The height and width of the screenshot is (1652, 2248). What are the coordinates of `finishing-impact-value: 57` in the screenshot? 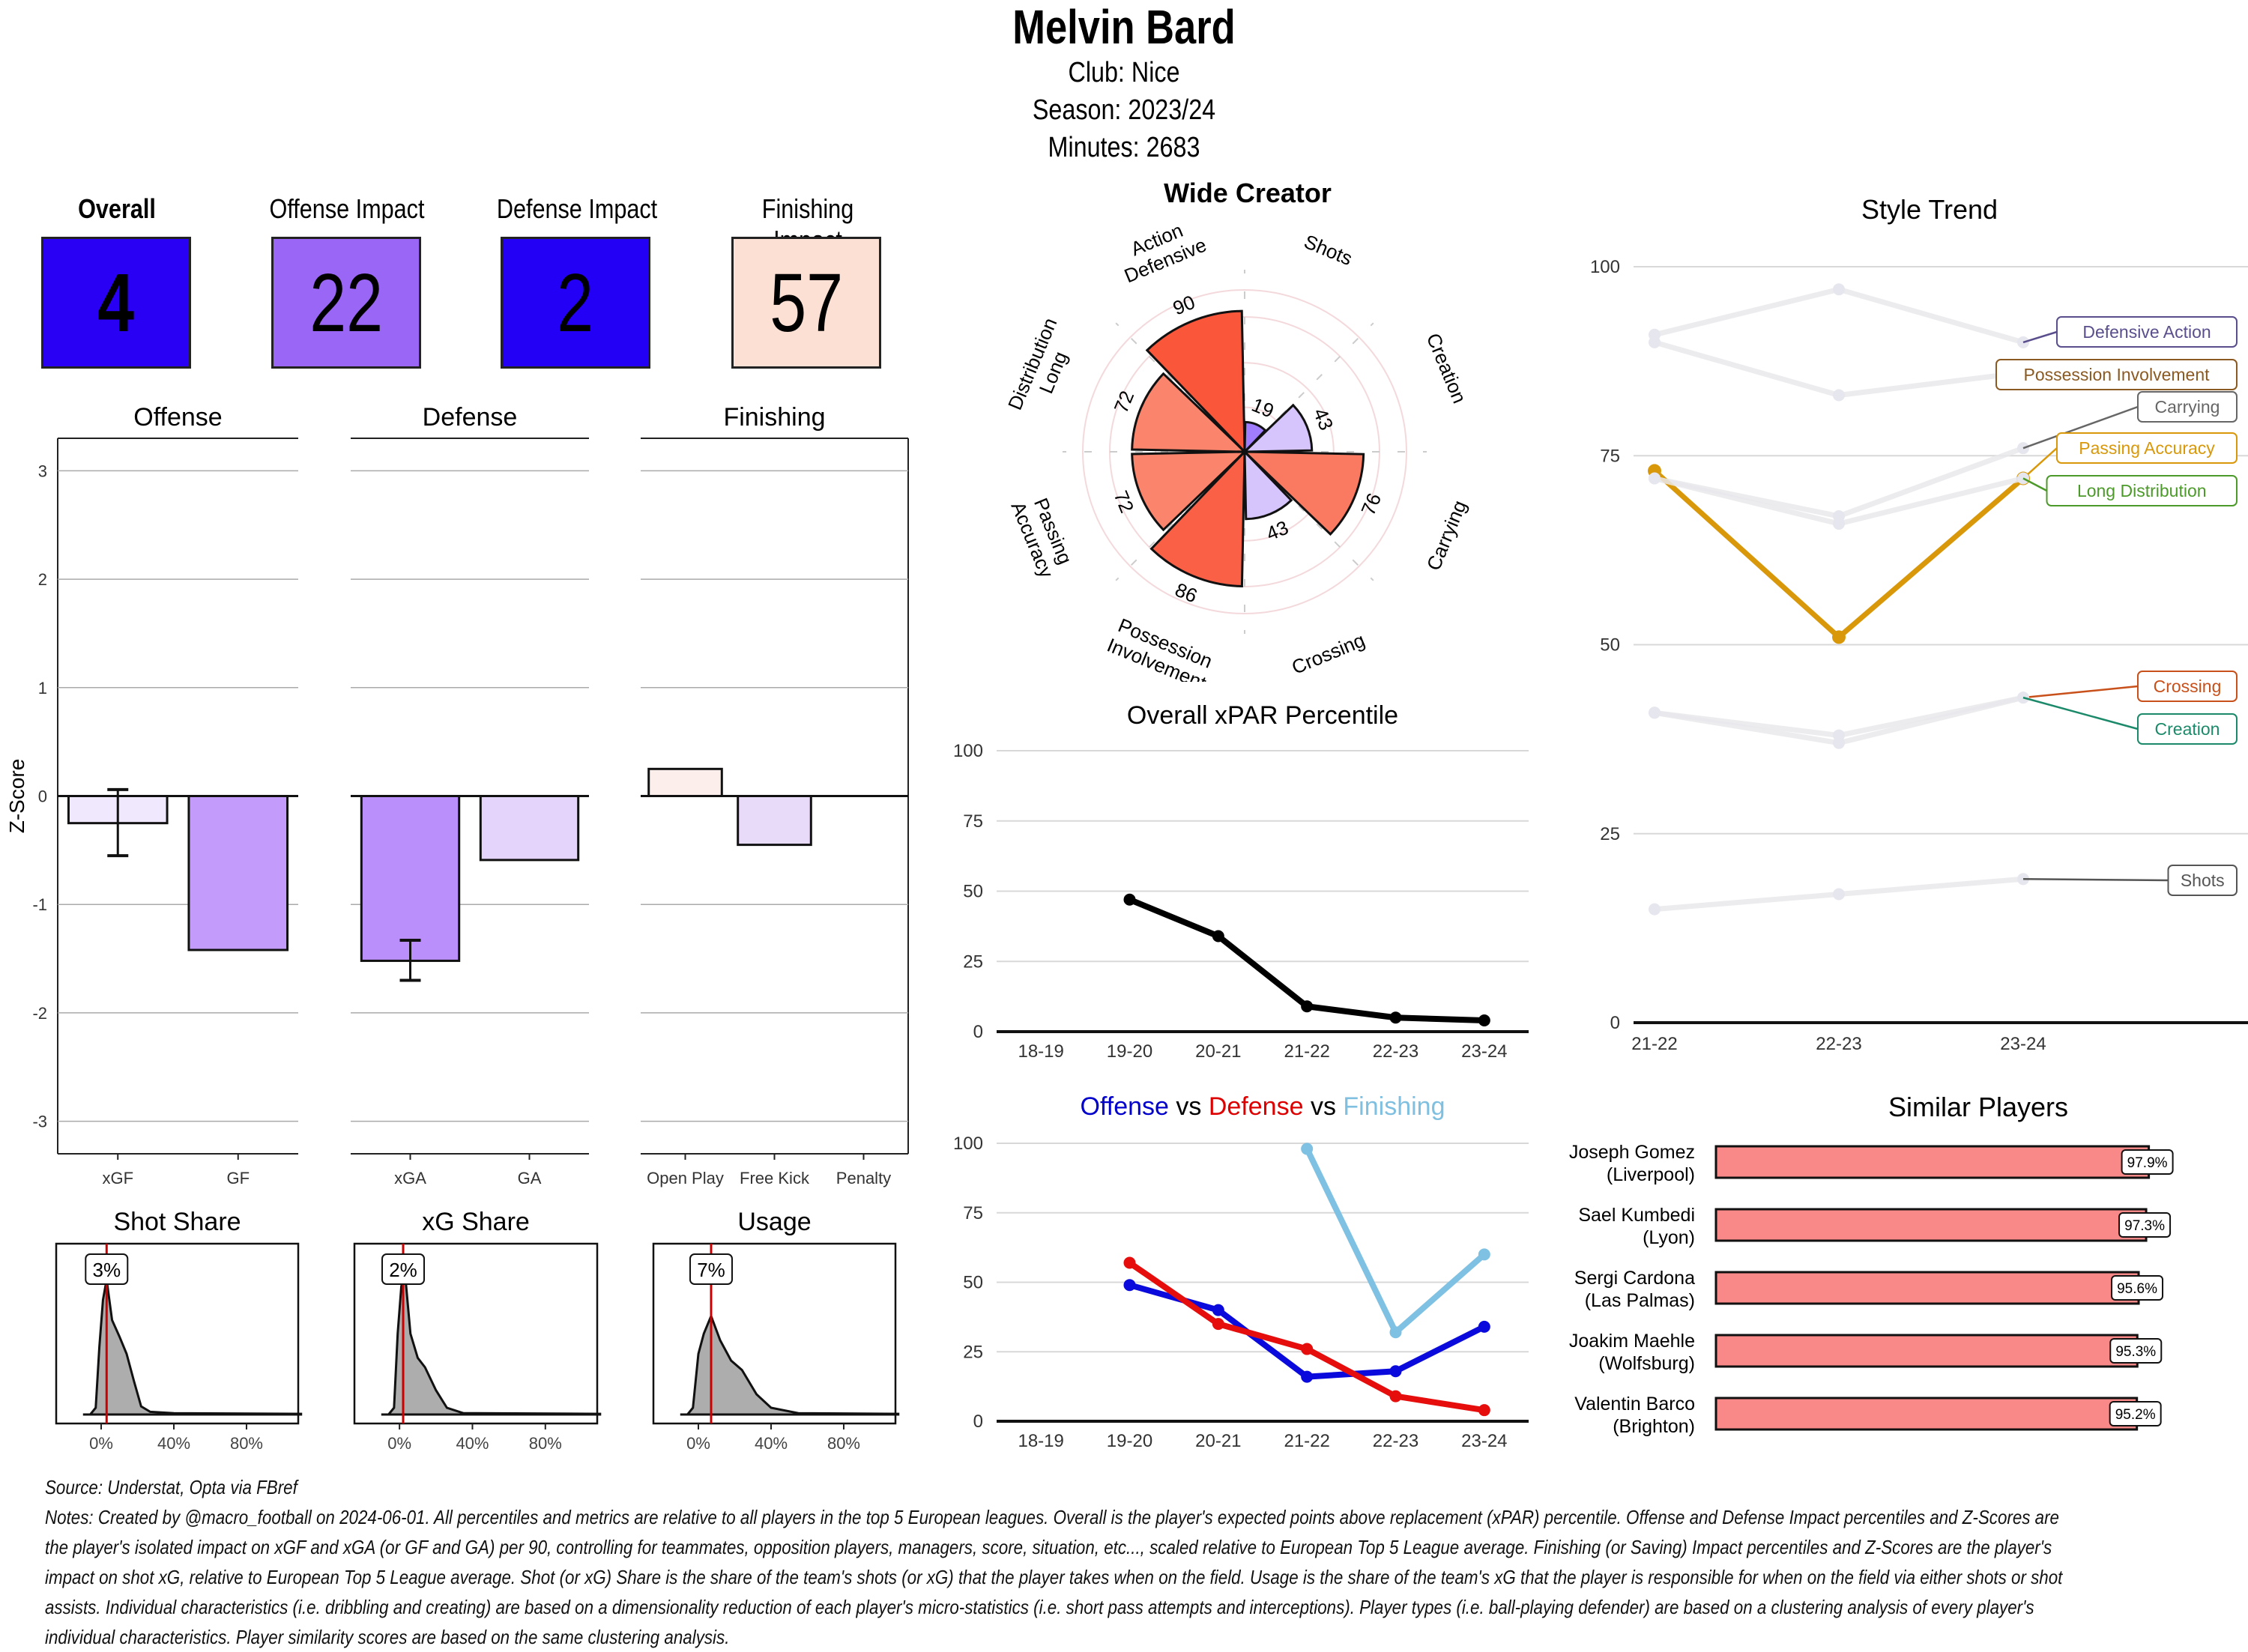 It's located at (806, 302).